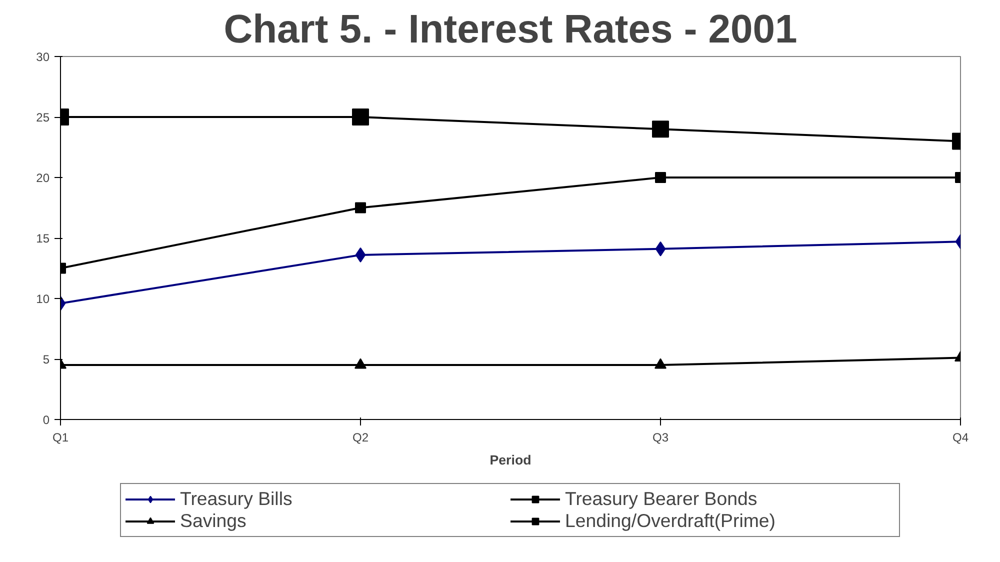  What do you see at coordinates (46, 359) in the screenshot?
I see `y-tick-label: 5` at bounding box center [46, 359].